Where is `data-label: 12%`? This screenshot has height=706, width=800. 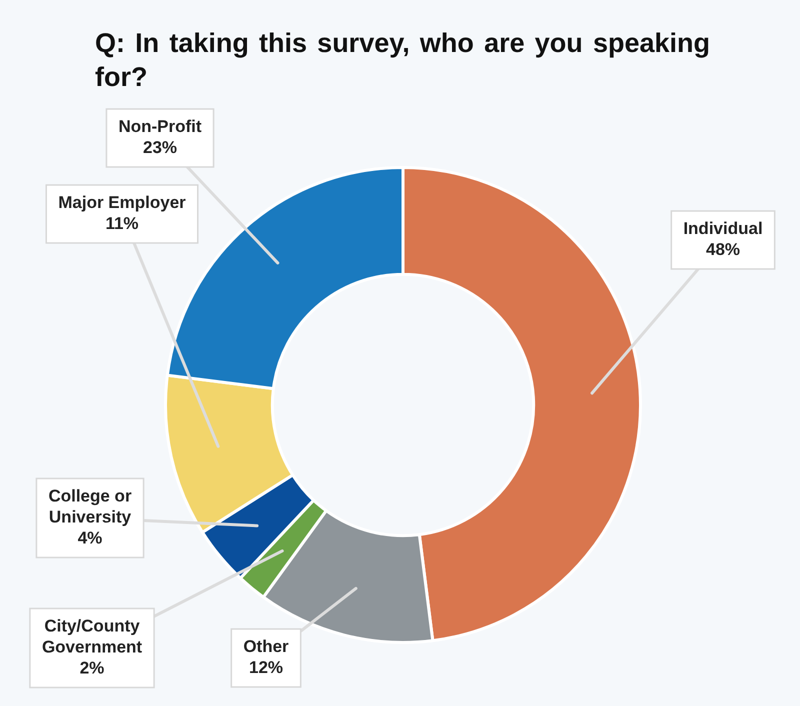
data-label: 12% is located at coordinates (266, 668).